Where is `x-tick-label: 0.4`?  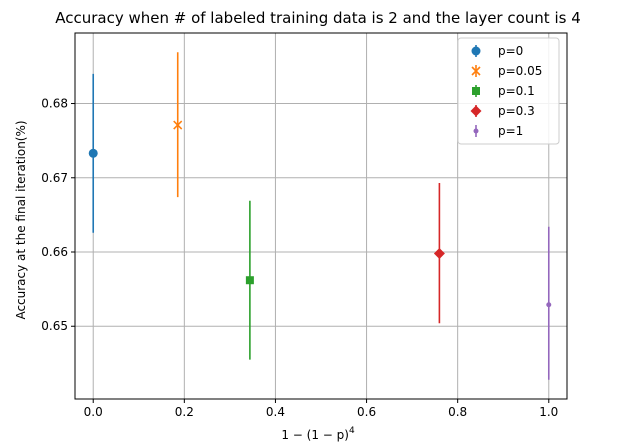 x-tick-label: 0.4 is located at coordinates (275, 412).